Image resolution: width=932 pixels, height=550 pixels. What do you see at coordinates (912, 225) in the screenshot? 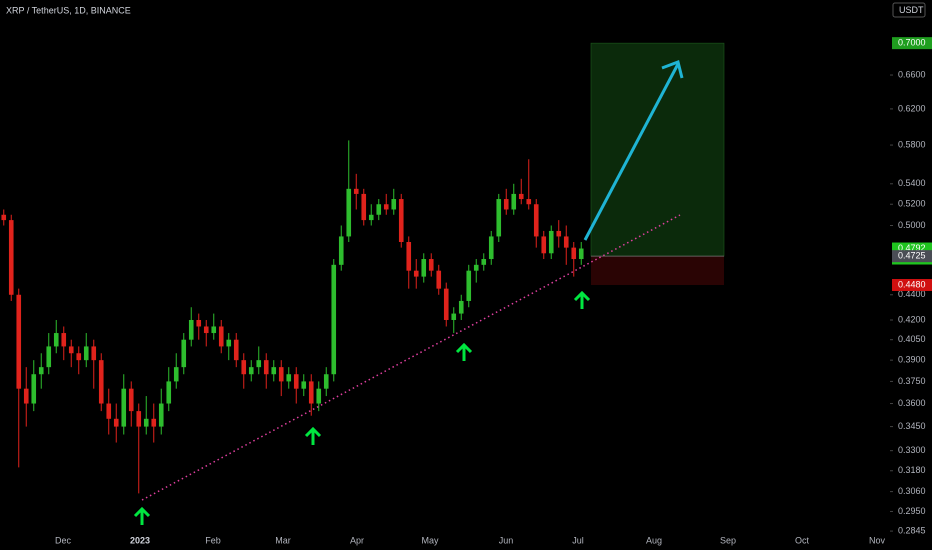
I see `y-tick-label: 0.5000` at bounding box center [912, 225].